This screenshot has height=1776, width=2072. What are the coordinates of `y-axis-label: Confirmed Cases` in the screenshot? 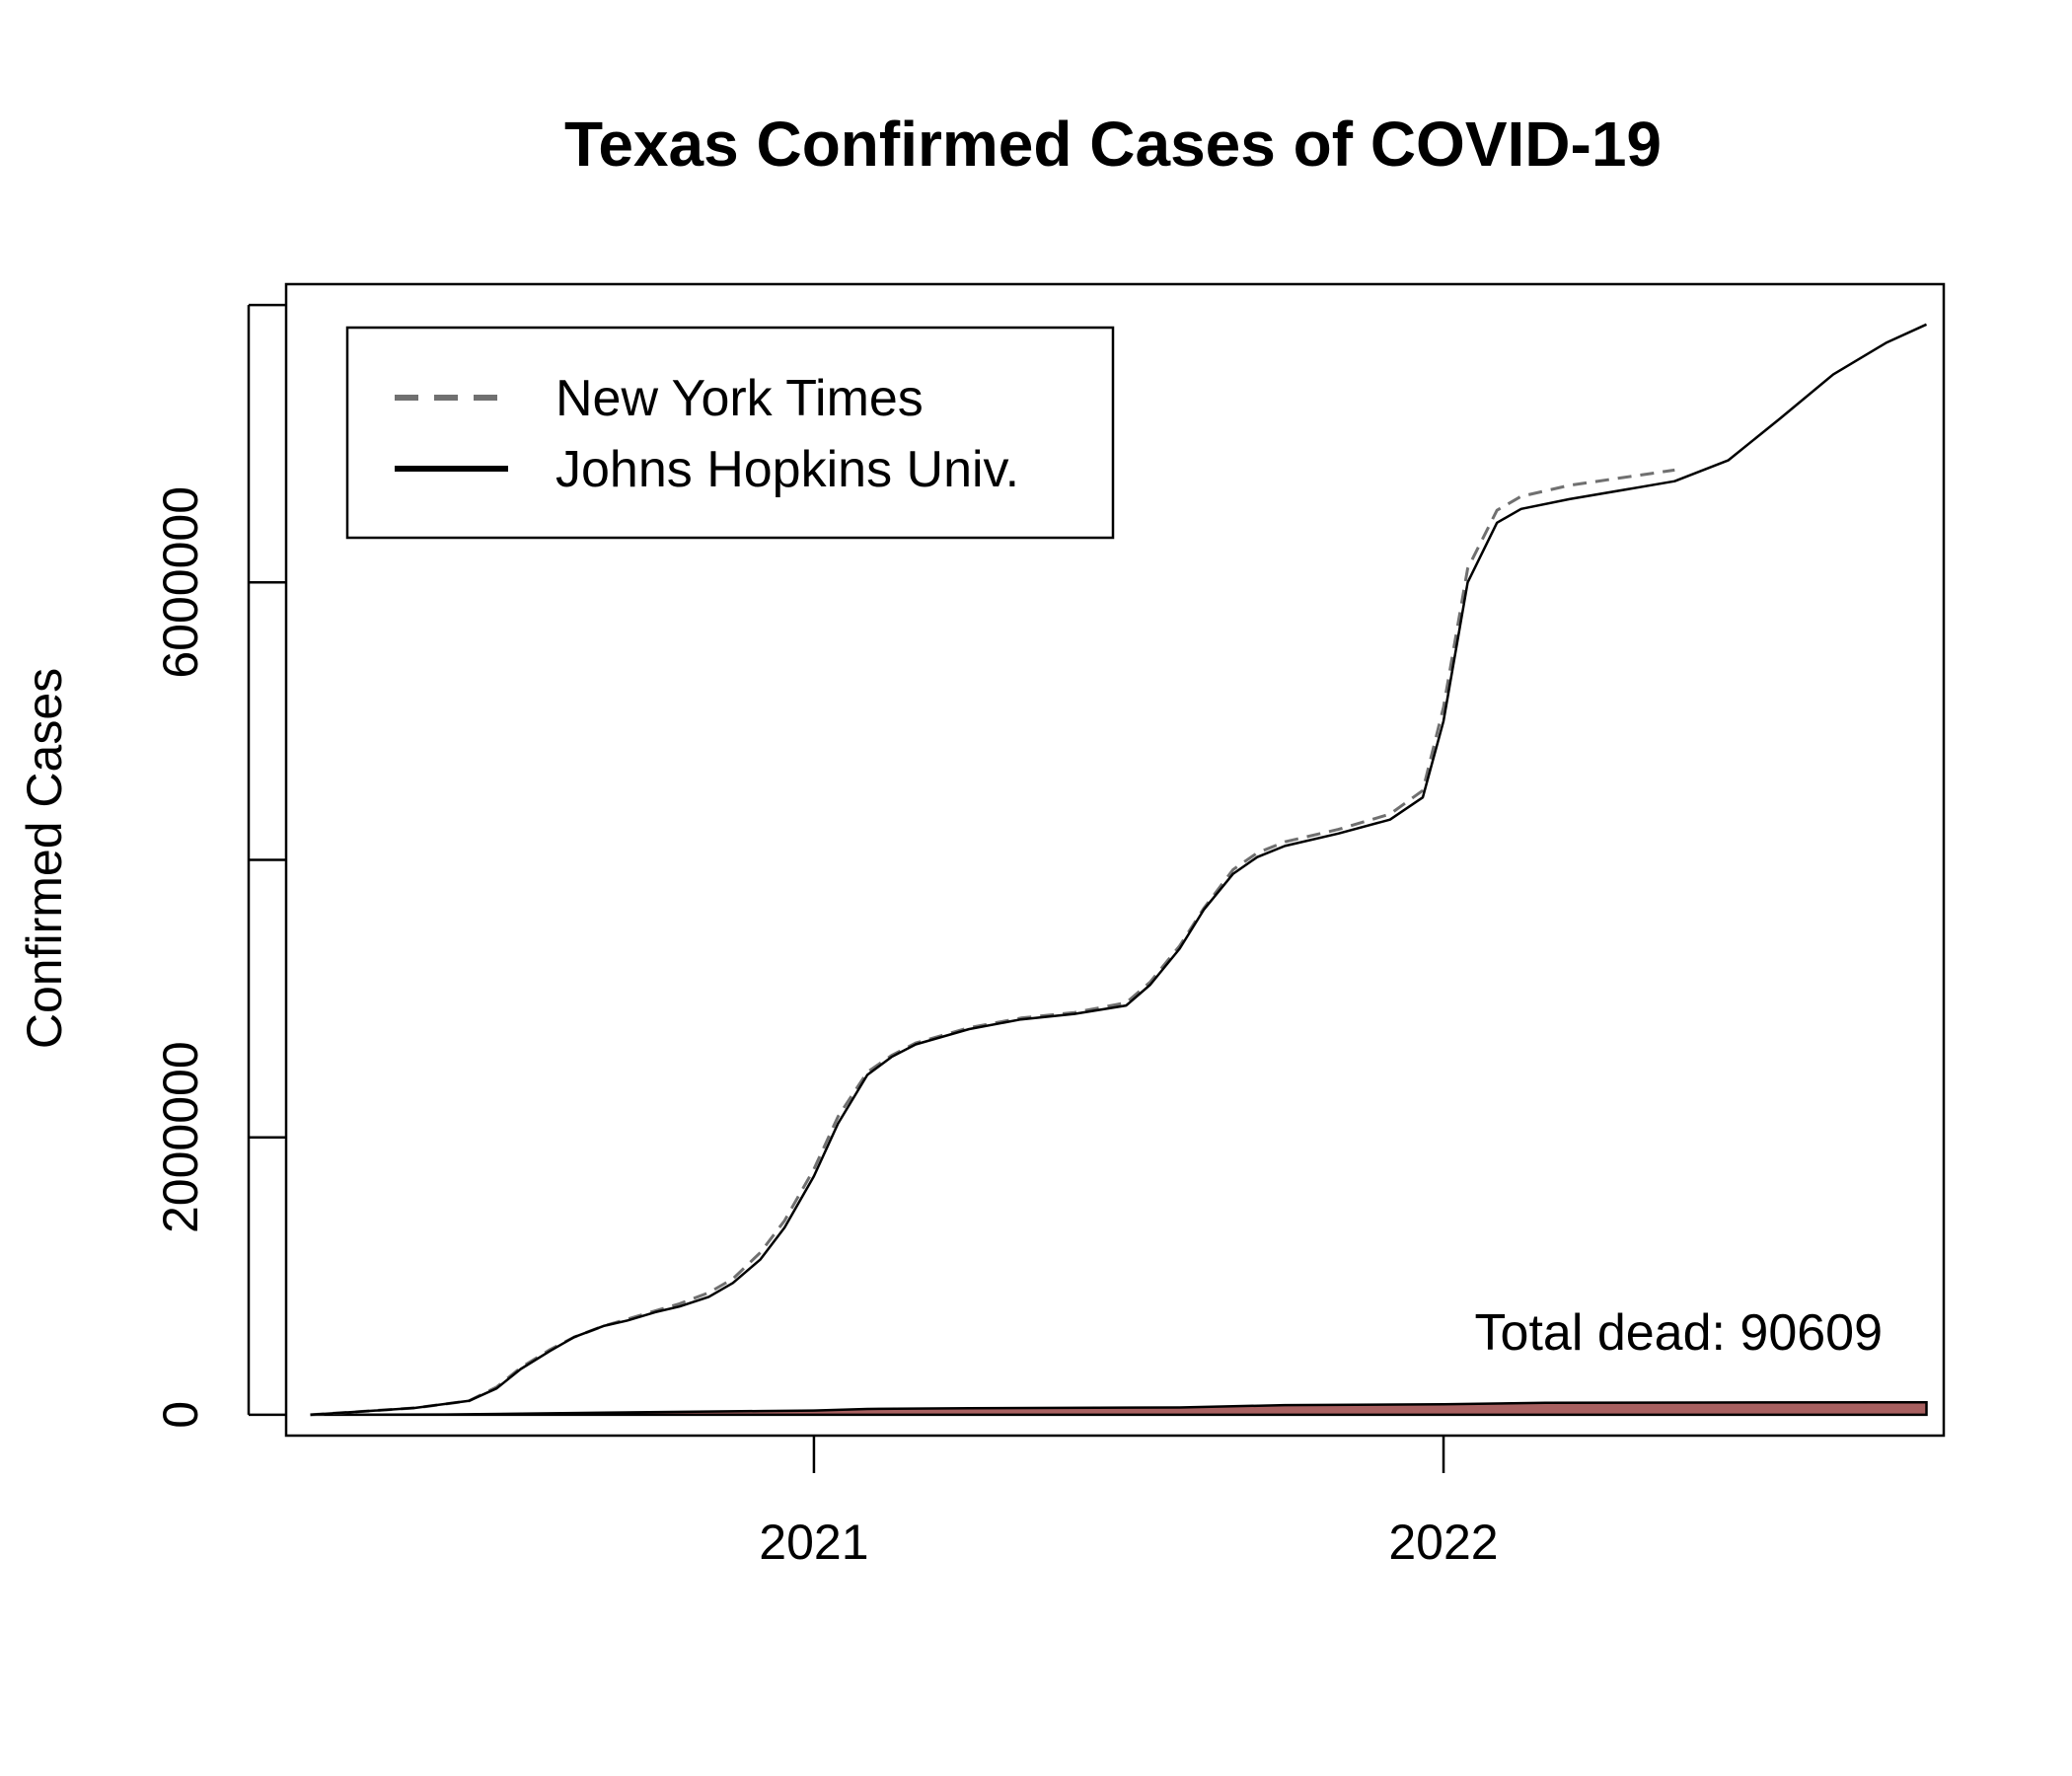 It's located at (45, 859).